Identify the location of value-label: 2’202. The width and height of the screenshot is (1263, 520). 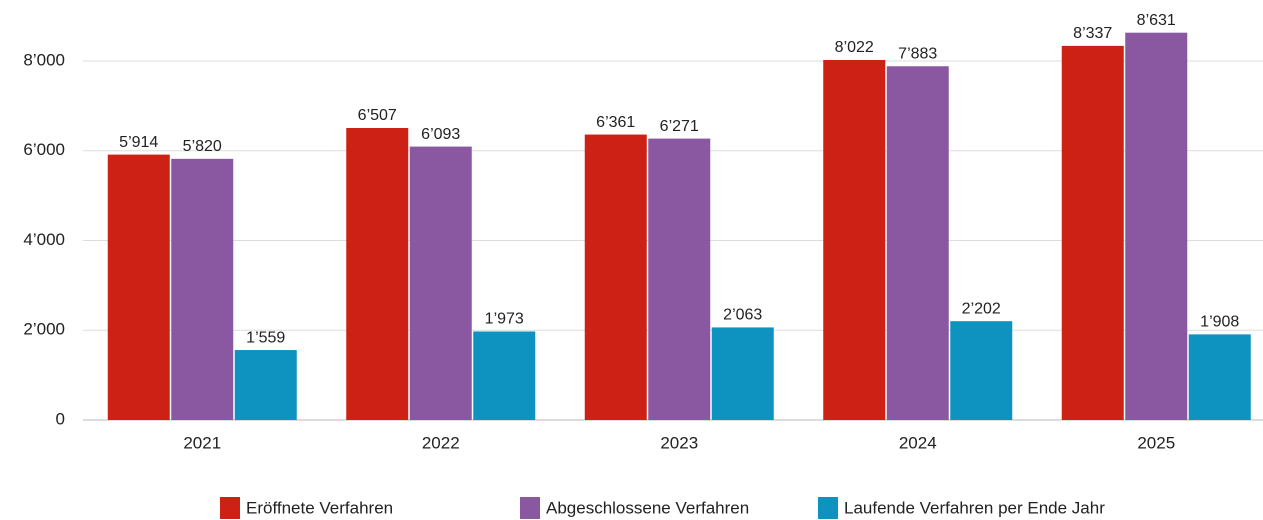
(981, 308).